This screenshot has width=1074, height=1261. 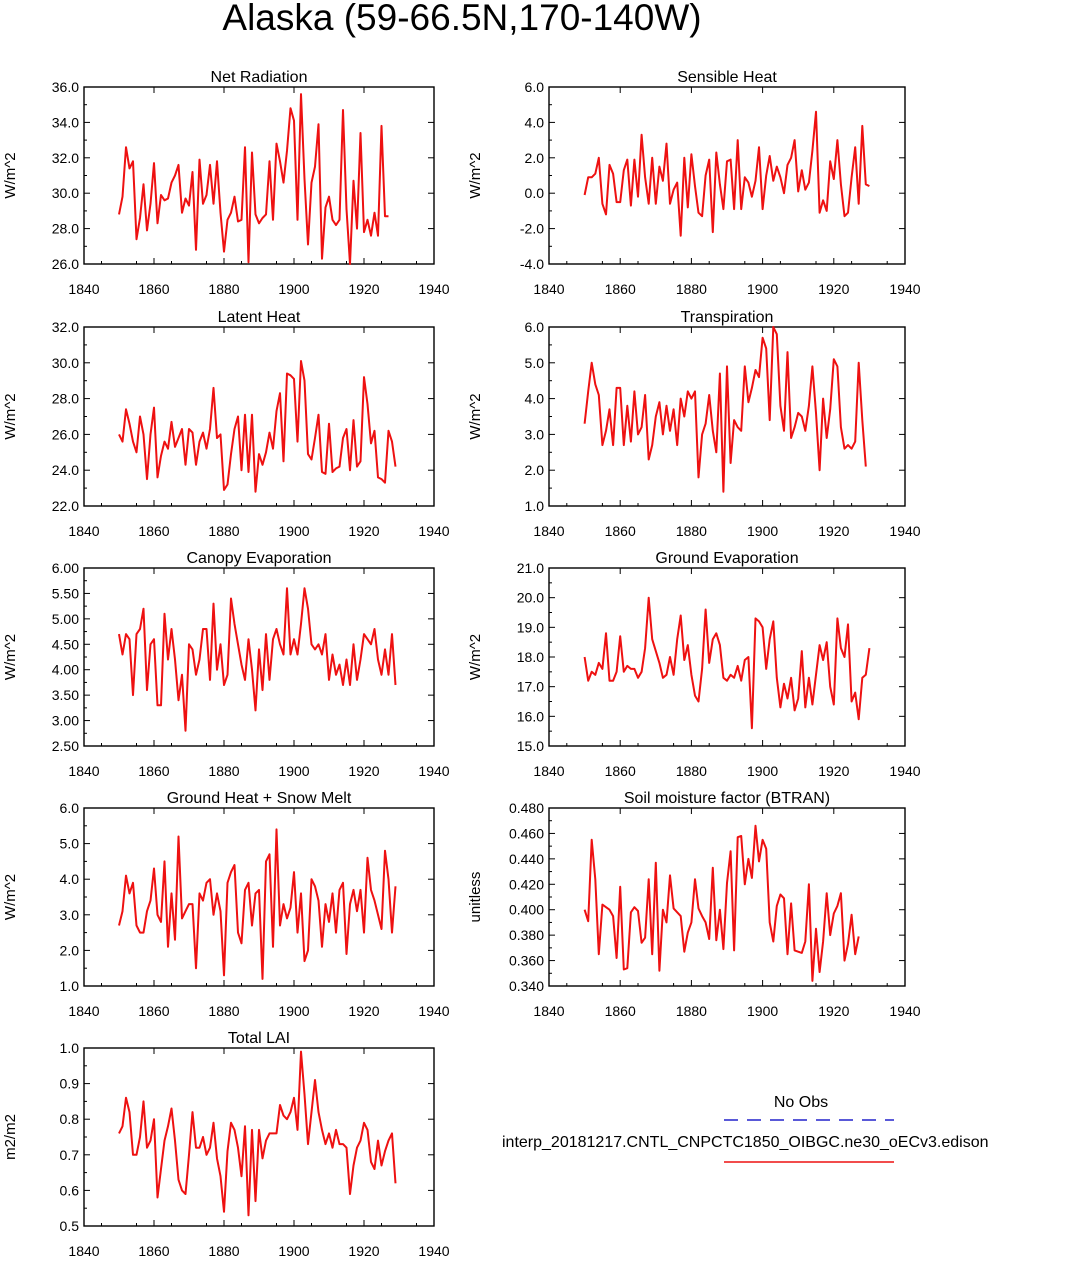 What do you see at coordinates (532, 229) in the screenshot?
I see `y-tick-label: -2.0` at bounding box center [532, 229].